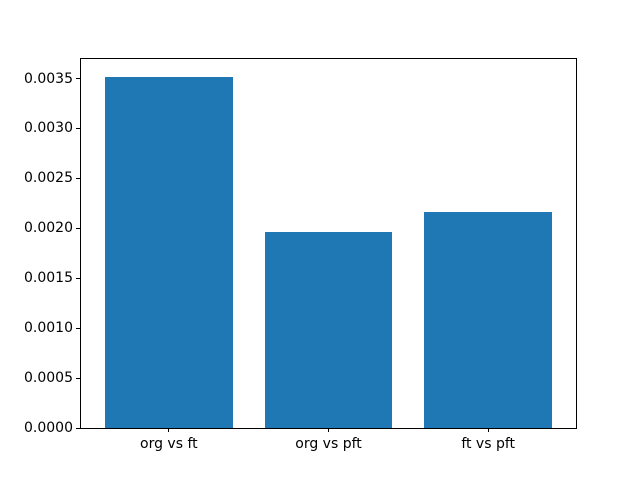 This screenshot has height=480, width=640. I want to click on bar-org-vs-pft, so click(328, 330).